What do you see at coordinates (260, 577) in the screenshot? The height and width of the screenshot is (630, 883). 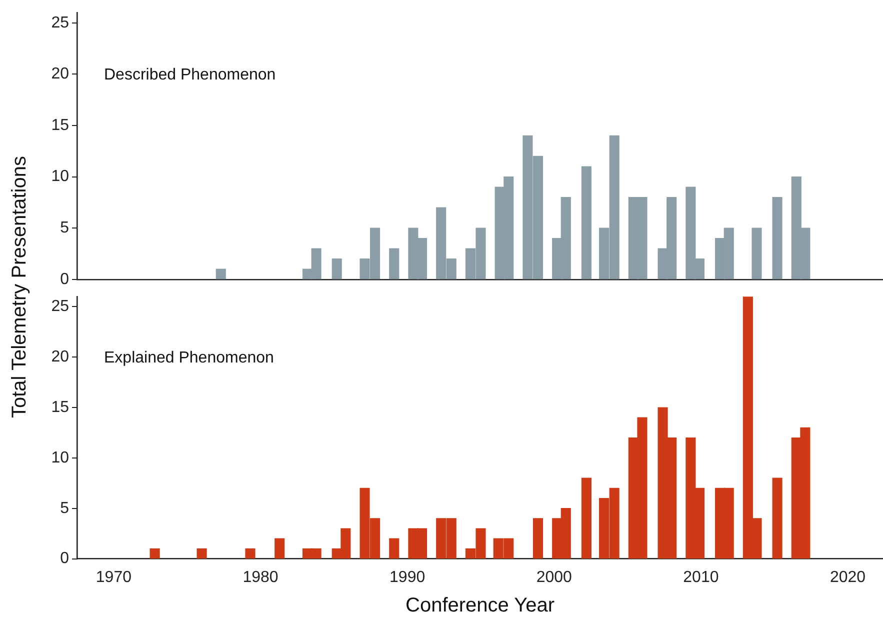 I see `x-tick-label: 1980` at bounding box center [260, 577].